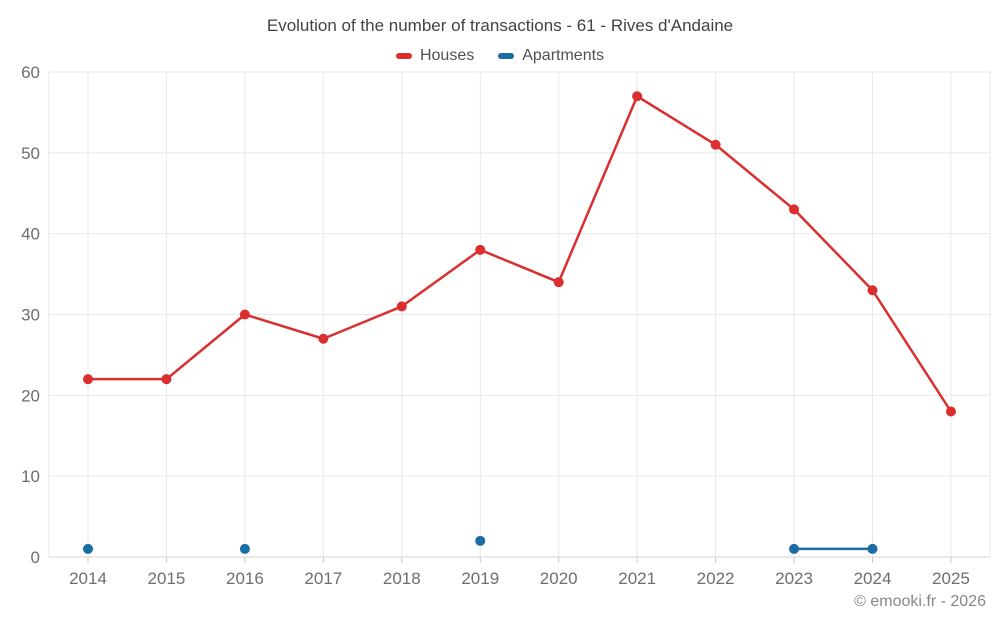  What do you see at coordinates (167, 578) in the screenshot?
I see `svg-text: 2015` at bounding box center [167, 578].